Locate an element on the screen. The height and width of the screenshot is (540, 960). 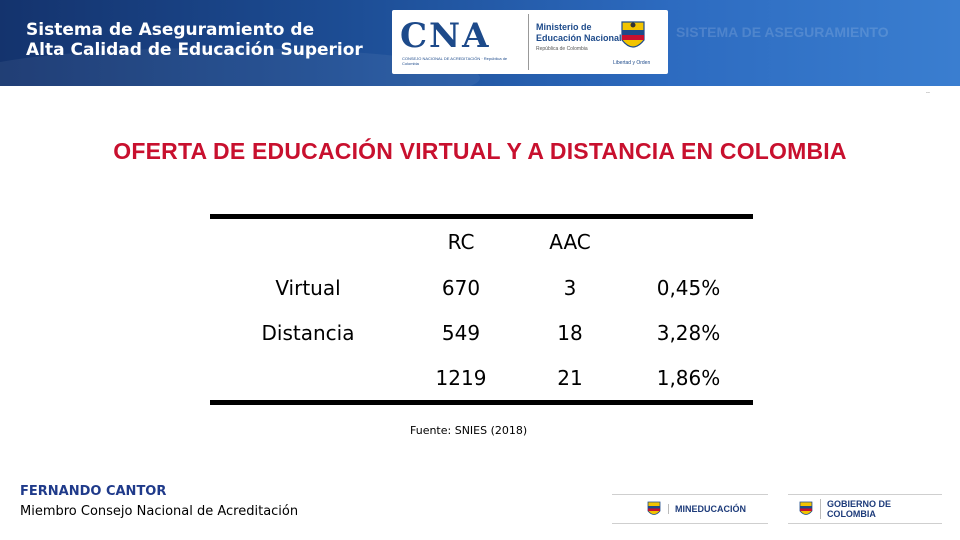
table-header-cell: AAC is located at coordinates (570, 242).